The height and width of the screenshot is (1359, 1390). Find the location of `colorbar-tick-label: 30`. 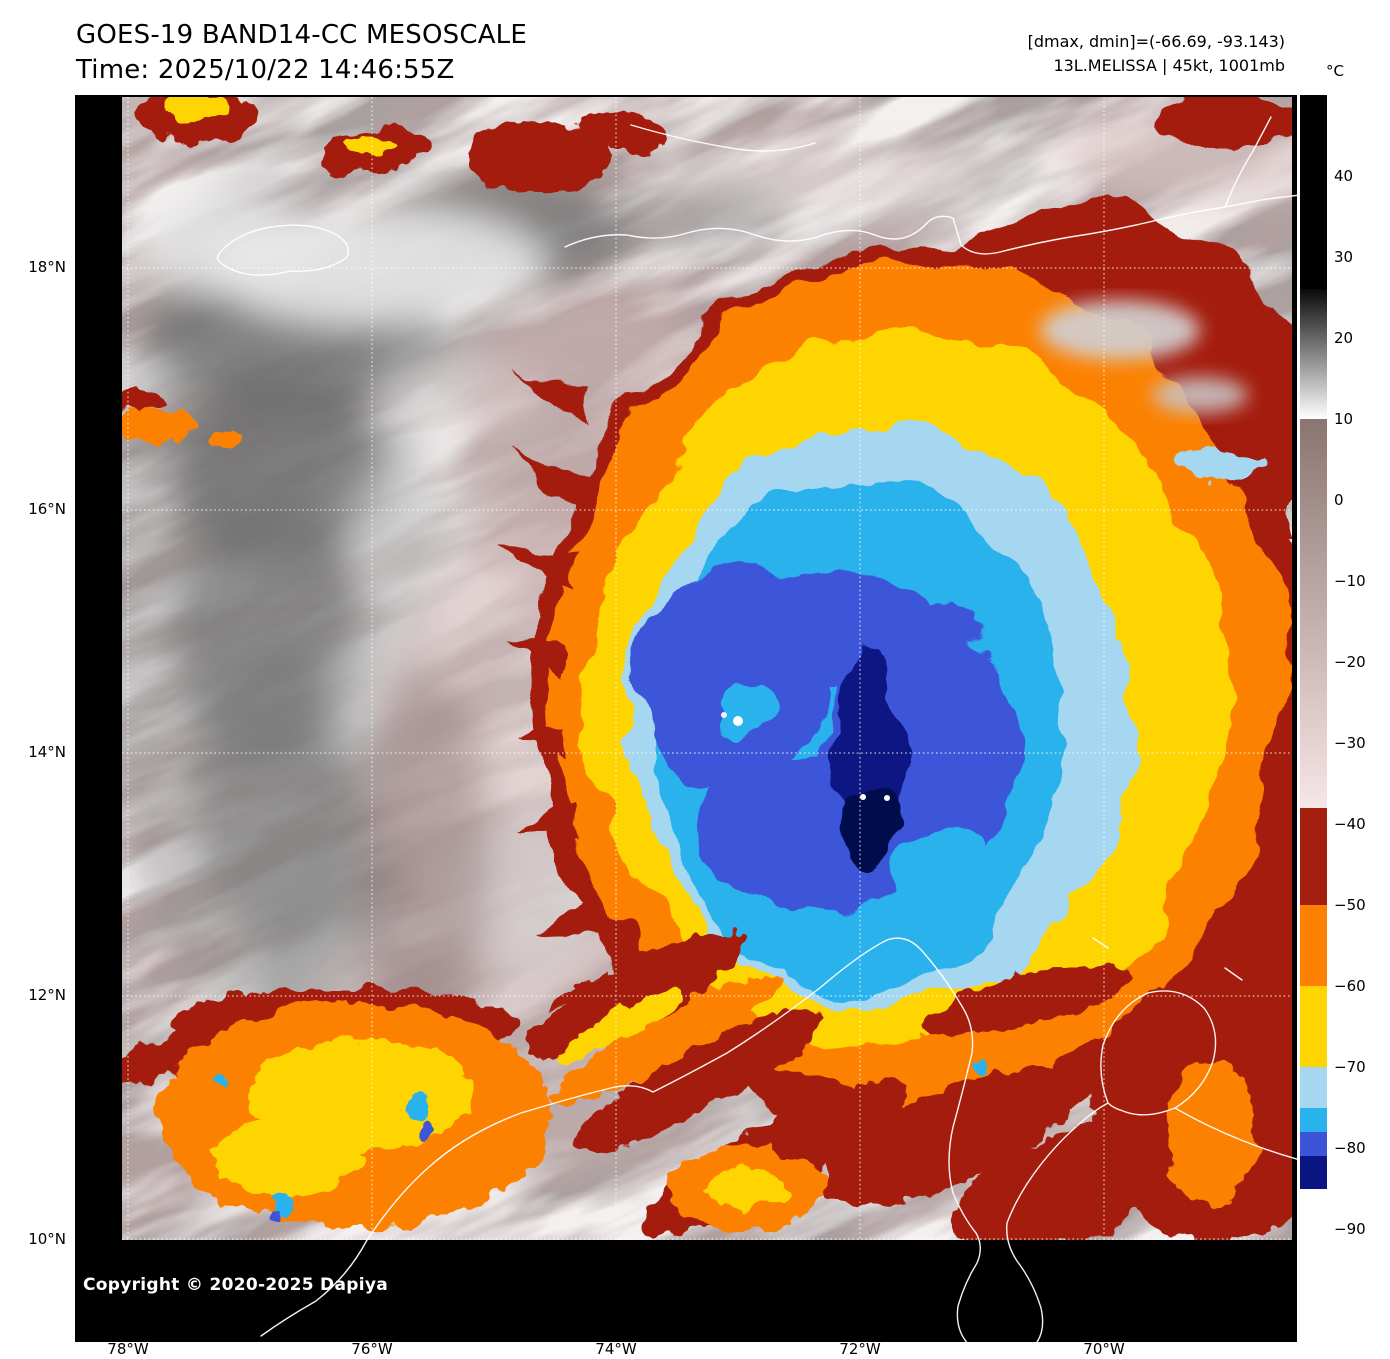

colorbar-tick-label: 30 is located at coordinates (1344, 257).